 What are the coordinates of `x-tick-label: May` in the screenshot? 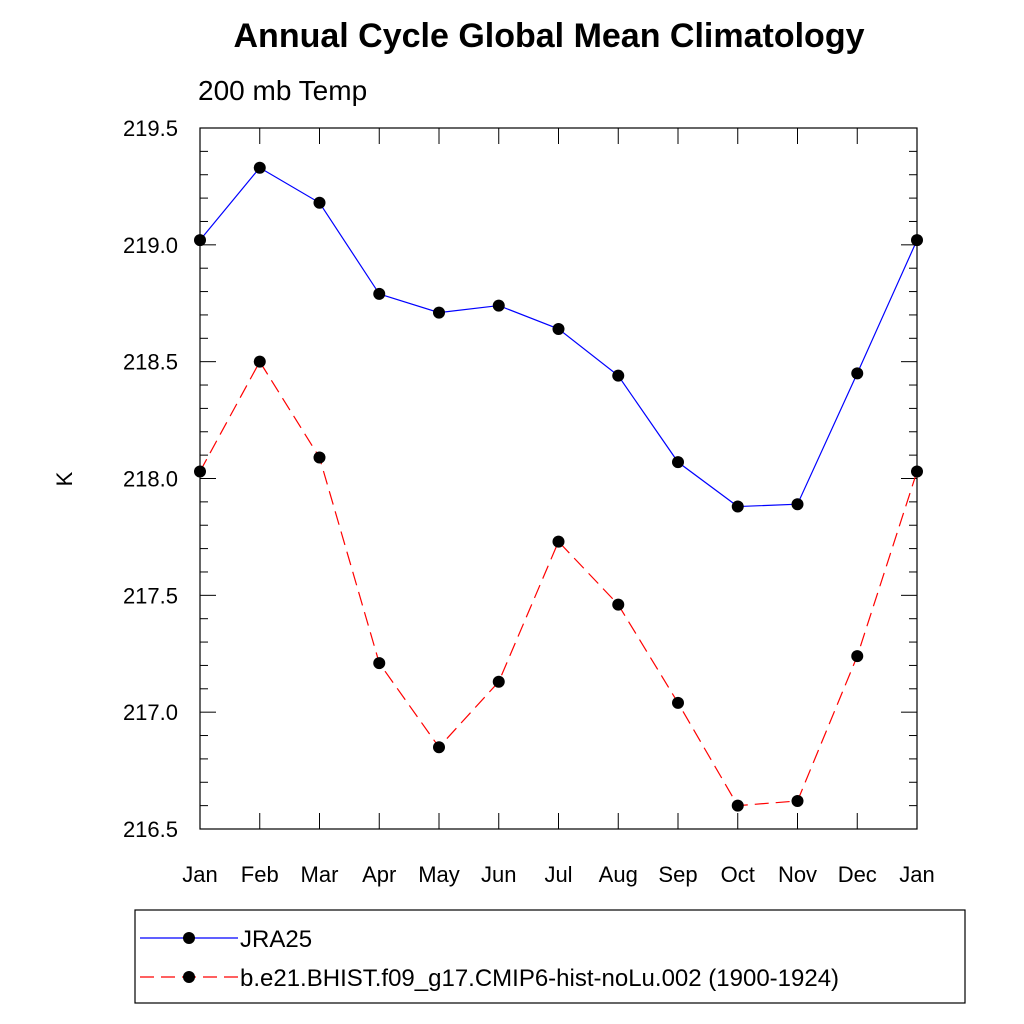 It's located at (439, 874).